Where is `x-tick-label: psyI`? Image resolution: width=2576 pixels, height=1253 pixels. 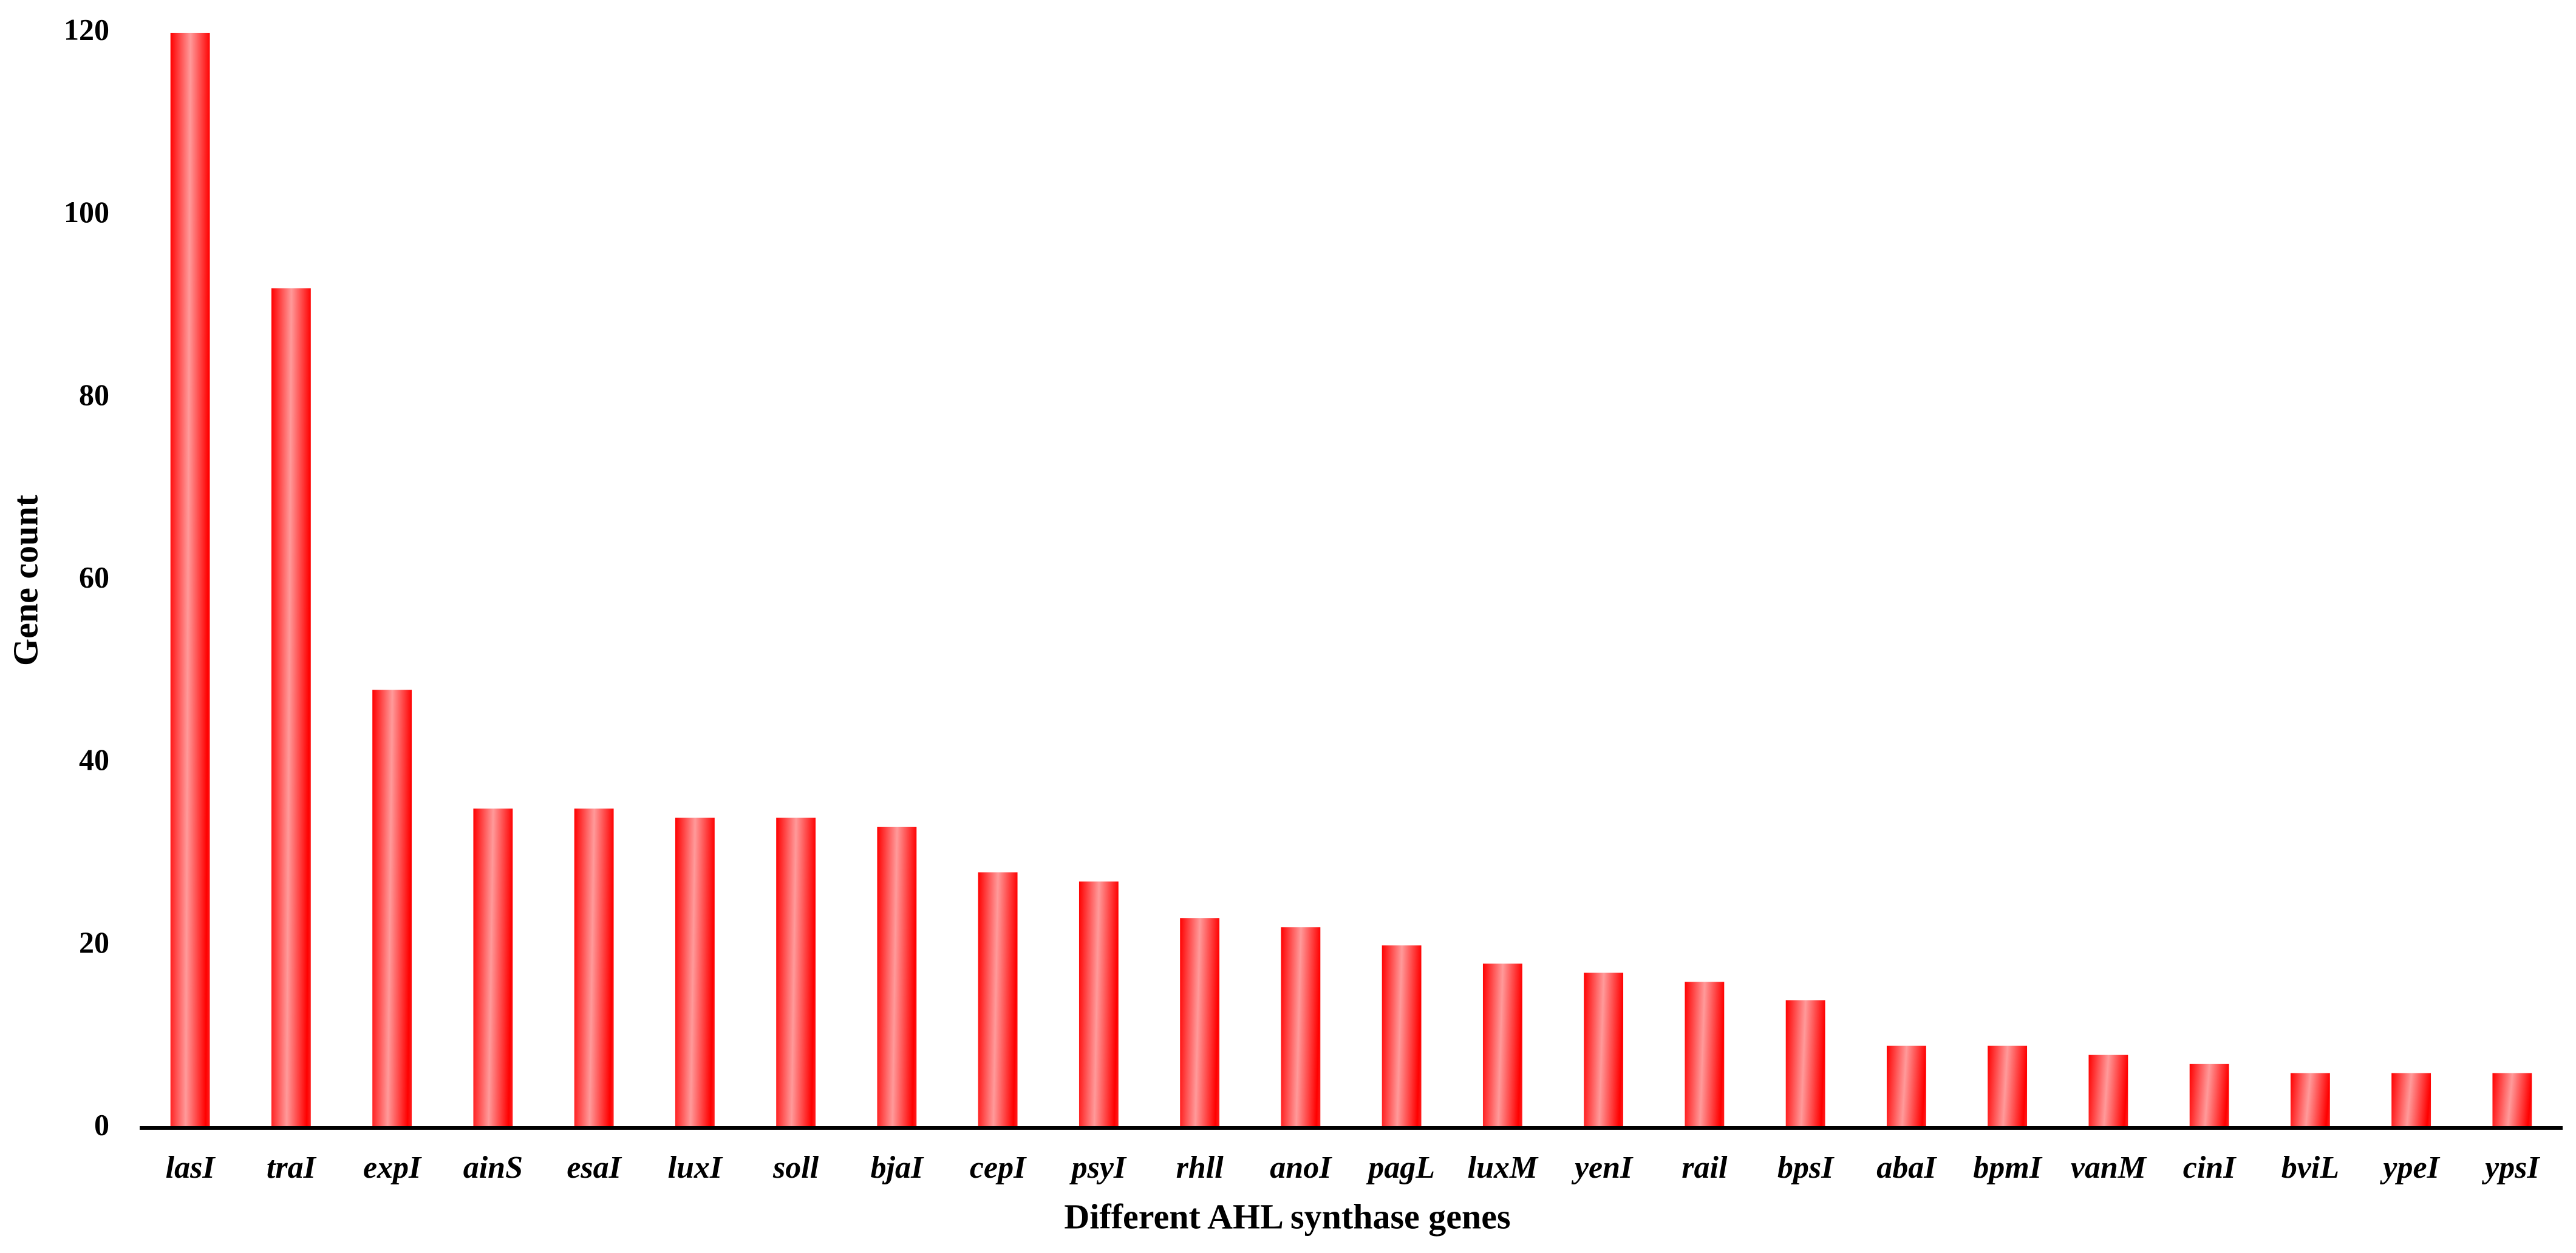 x-tick-label: psyI is located at coordinates (1098, 1167).